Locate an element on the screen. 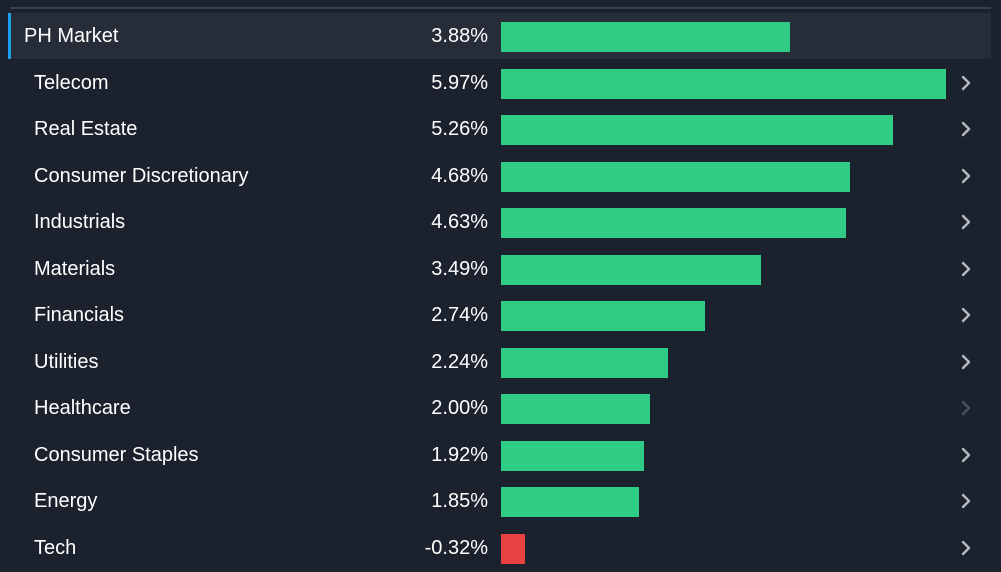  sector-row: Healthcare 2.00% is located at coordinates (500, 408).